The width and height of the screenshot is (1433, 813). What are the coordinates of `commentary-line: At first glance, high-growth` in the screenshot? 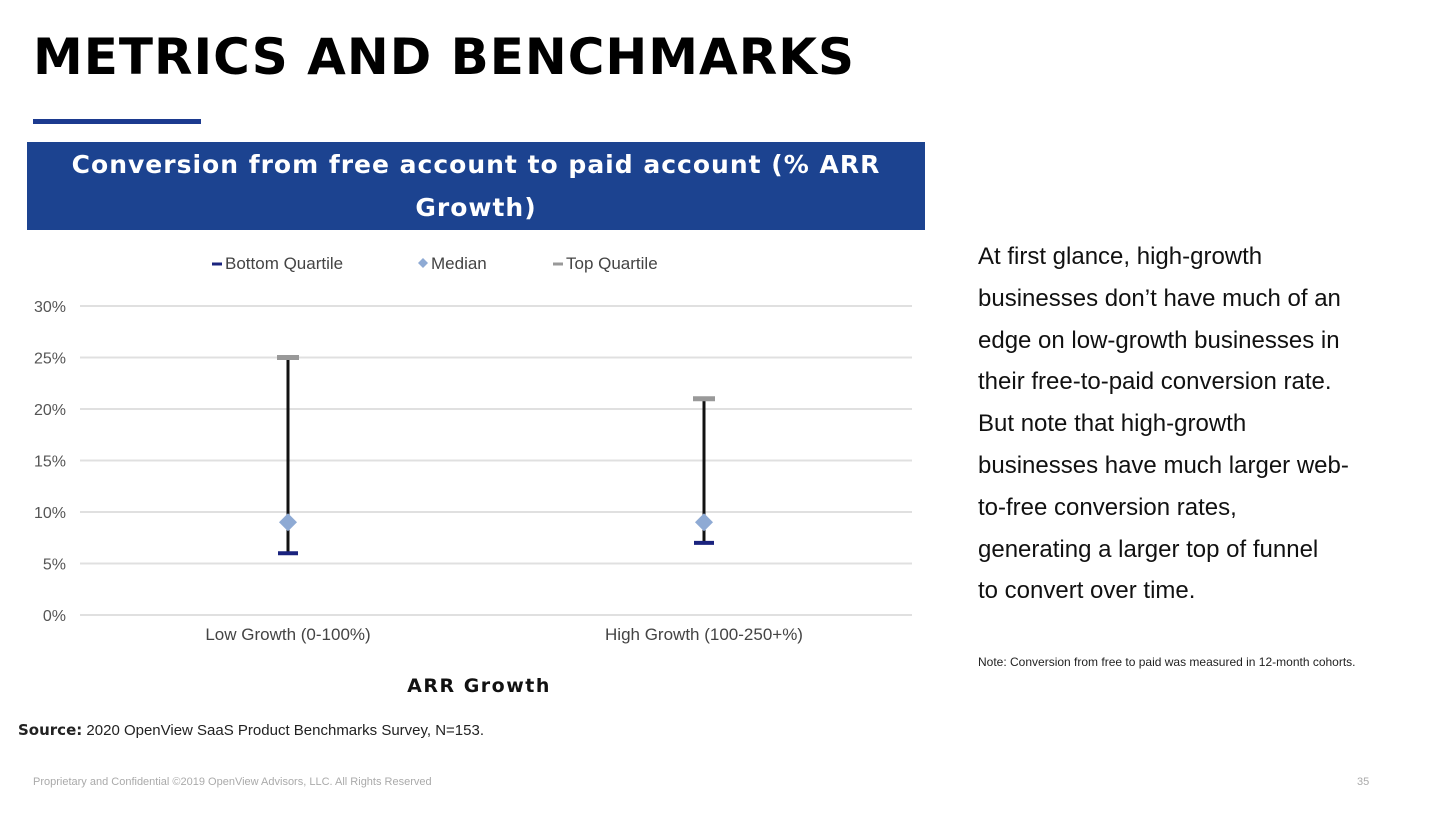 It's located at (1120, 256).